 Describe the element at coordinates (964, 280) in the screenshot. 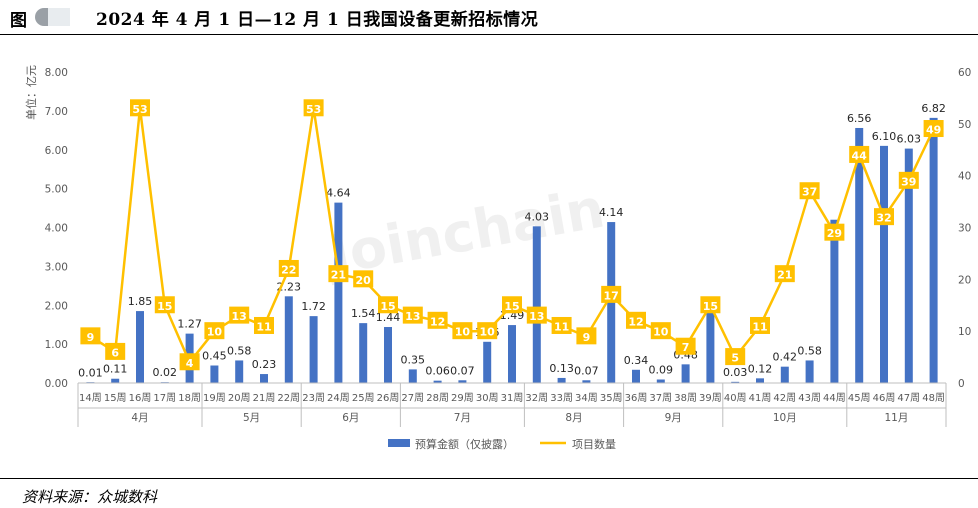

I see `right-tick-label: 20` at that location.